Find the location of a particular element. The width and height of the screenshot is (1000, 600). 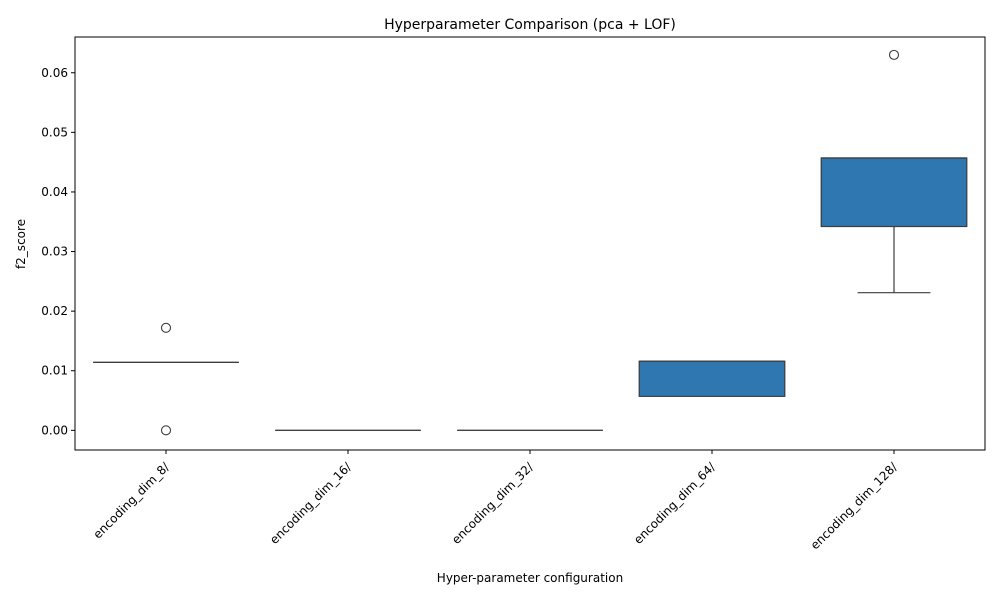

x-tick-label: encoding_dim_8/ is located at coordinates (132, 500).